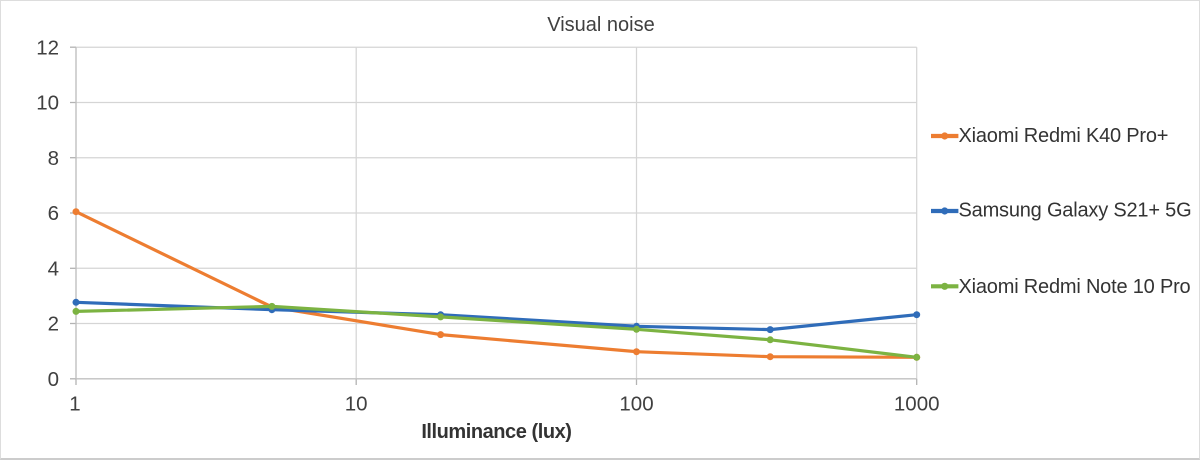  Describe the element at coordinates (53, 158) in the screenshot. I see `svg-text: 8` at that location.